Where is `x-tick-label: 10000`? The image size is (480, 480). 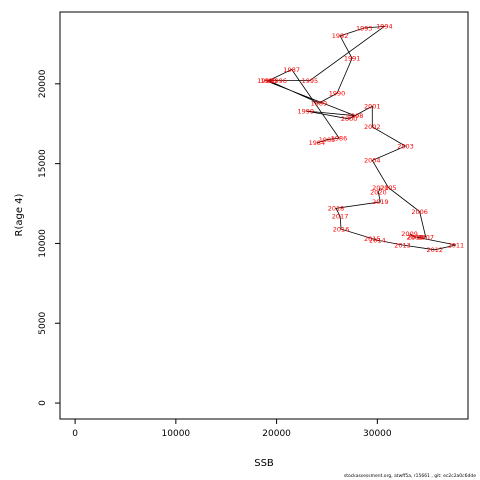 x-tick-label: 10000 is located at coordinates (176, 434).